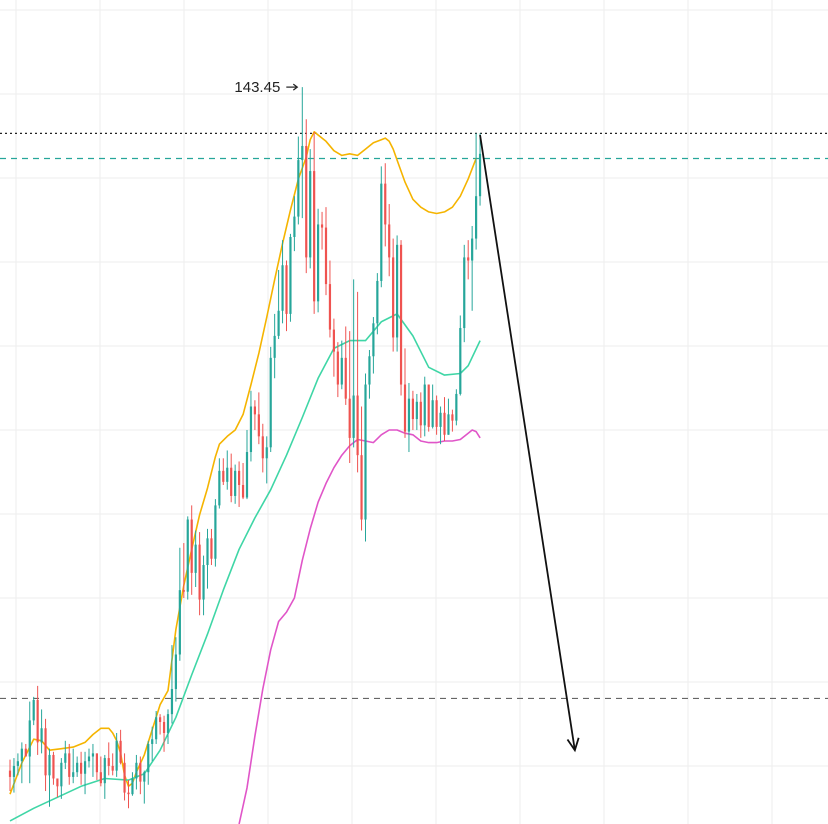  I want to click on projection-arrow-shaft, so click(527, 442).